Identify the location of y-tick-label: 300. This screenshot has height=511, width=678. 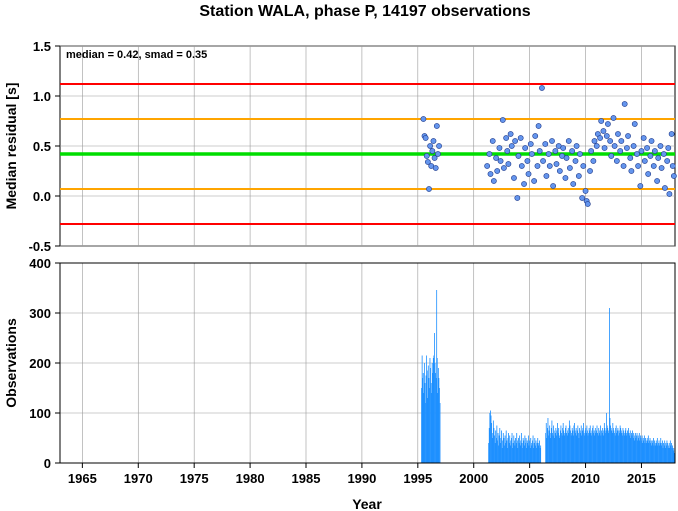
(40, 313).